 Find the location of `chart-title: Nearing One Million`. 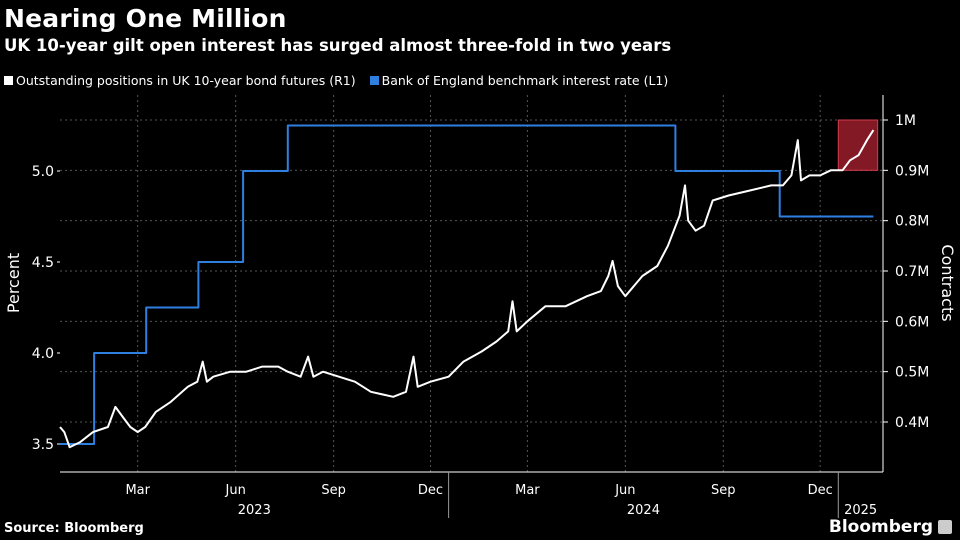

chart-title: Nearing One Million is located at coordinates (145, 18).